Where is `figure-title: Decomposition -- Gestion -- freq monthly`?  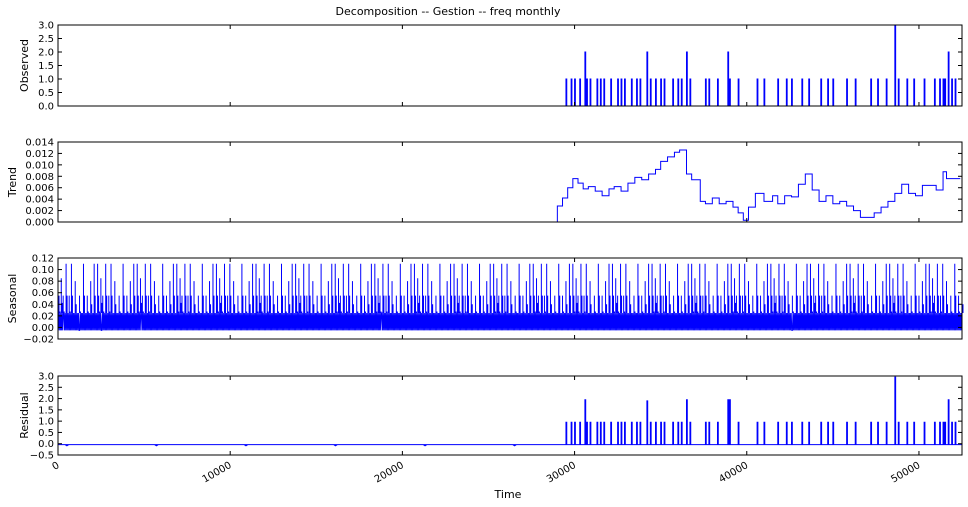
figure-title: Decomposition -- Gestion -- freq monthly is located at coordinates (448, 11).